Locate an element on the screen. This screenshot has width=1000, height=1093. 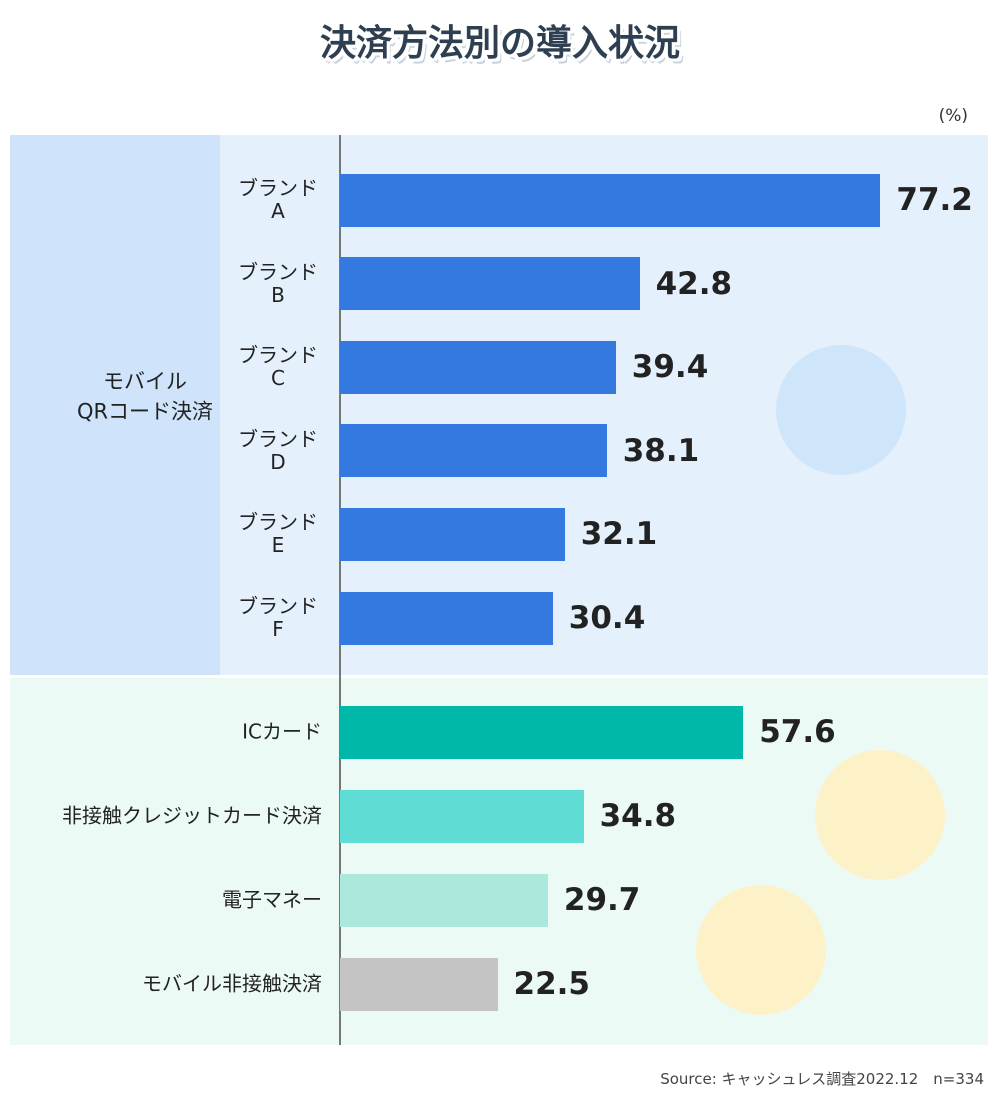
value-label: 32.1 is located at coordinates (619, 534).